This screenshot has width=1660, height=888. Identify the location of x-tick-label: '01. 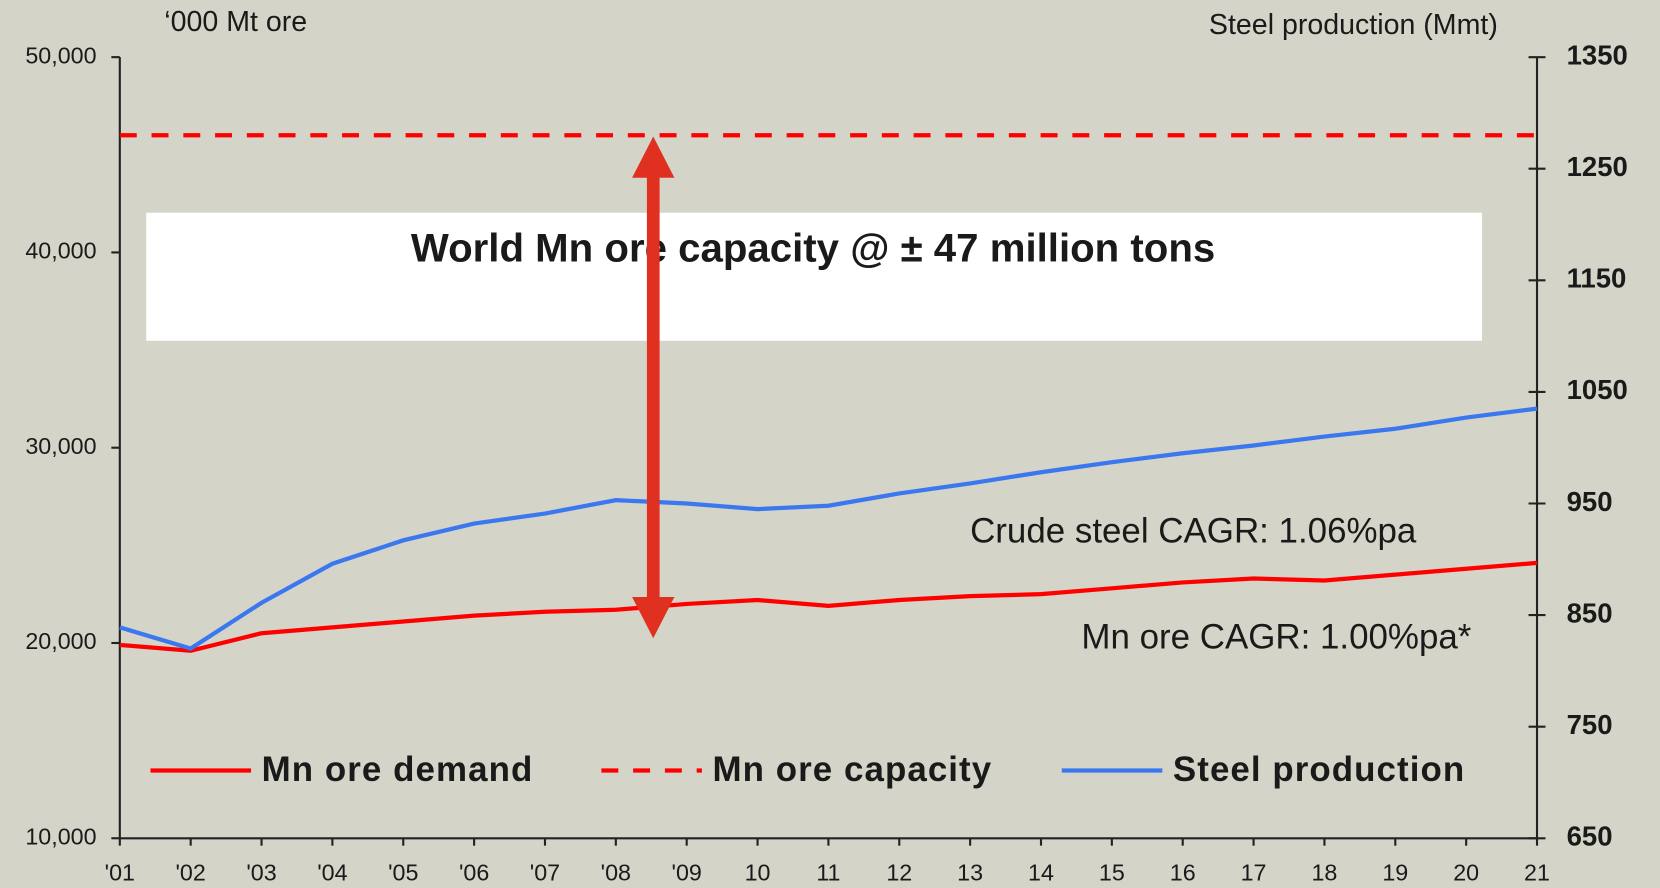
(120, 872).